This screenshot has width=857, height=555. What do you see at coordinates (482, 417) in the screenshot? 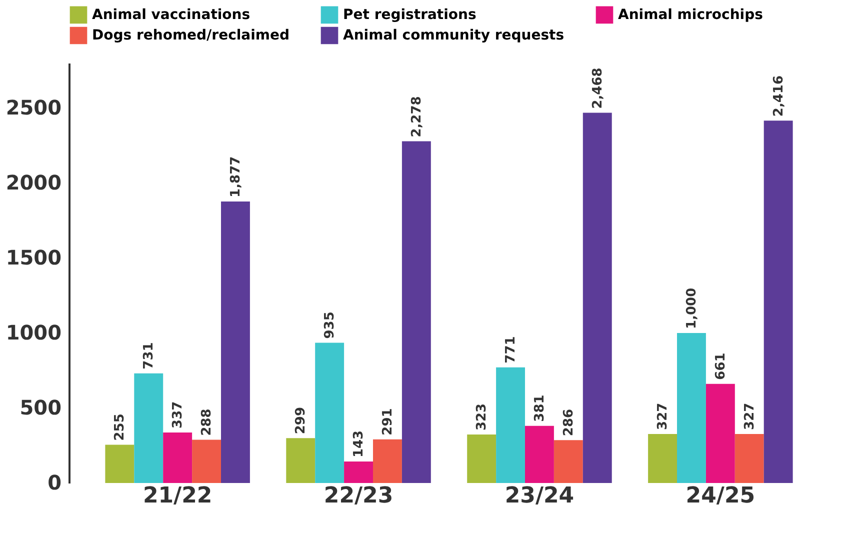
I see `data-label: 323` at bounding box center [482, 417].